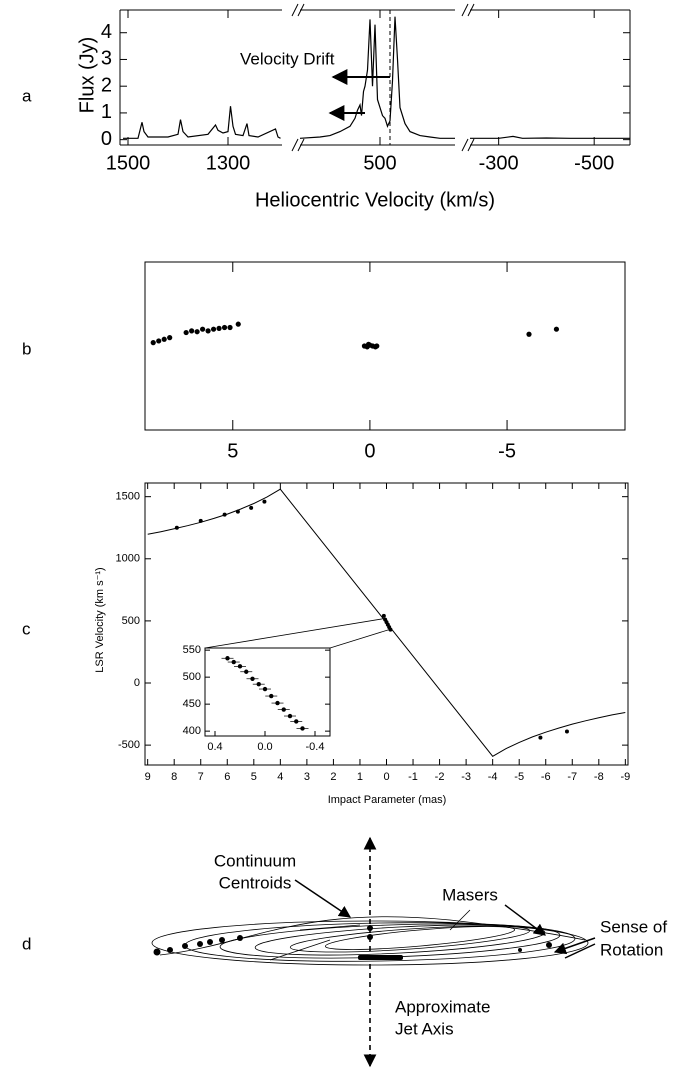 Image resolution: width=680 pixels, height=1071 pixels. I want to click on x-tick-label: -300, so click(499, 163).